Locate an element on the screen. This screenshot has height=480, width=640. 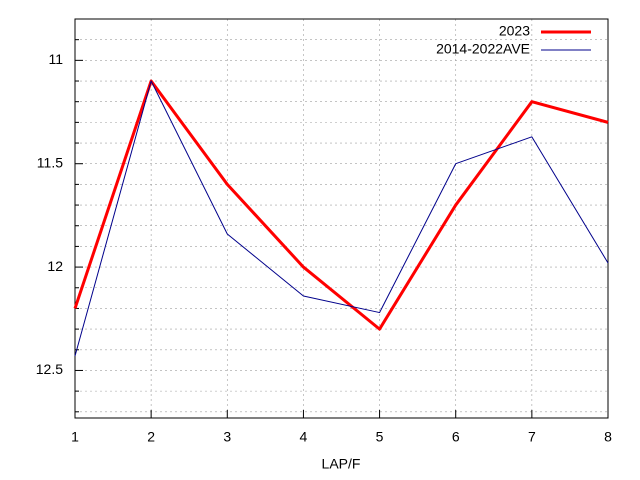
y-tick-label: 11.5 is located at coordinates (50, 162).